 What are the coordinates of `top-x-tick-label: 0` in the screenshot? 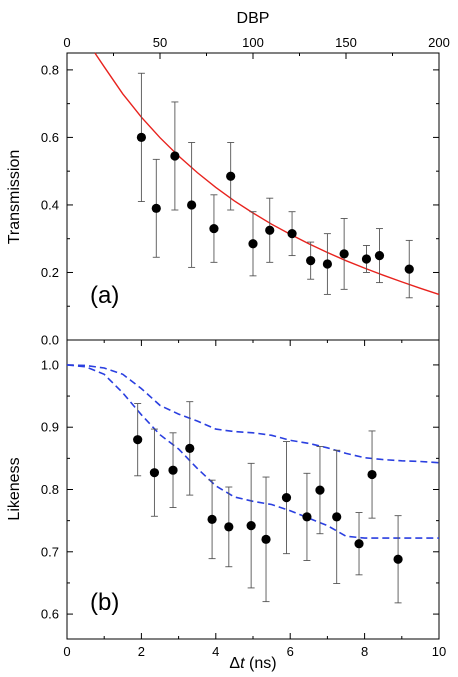 It's located at (66, 42).